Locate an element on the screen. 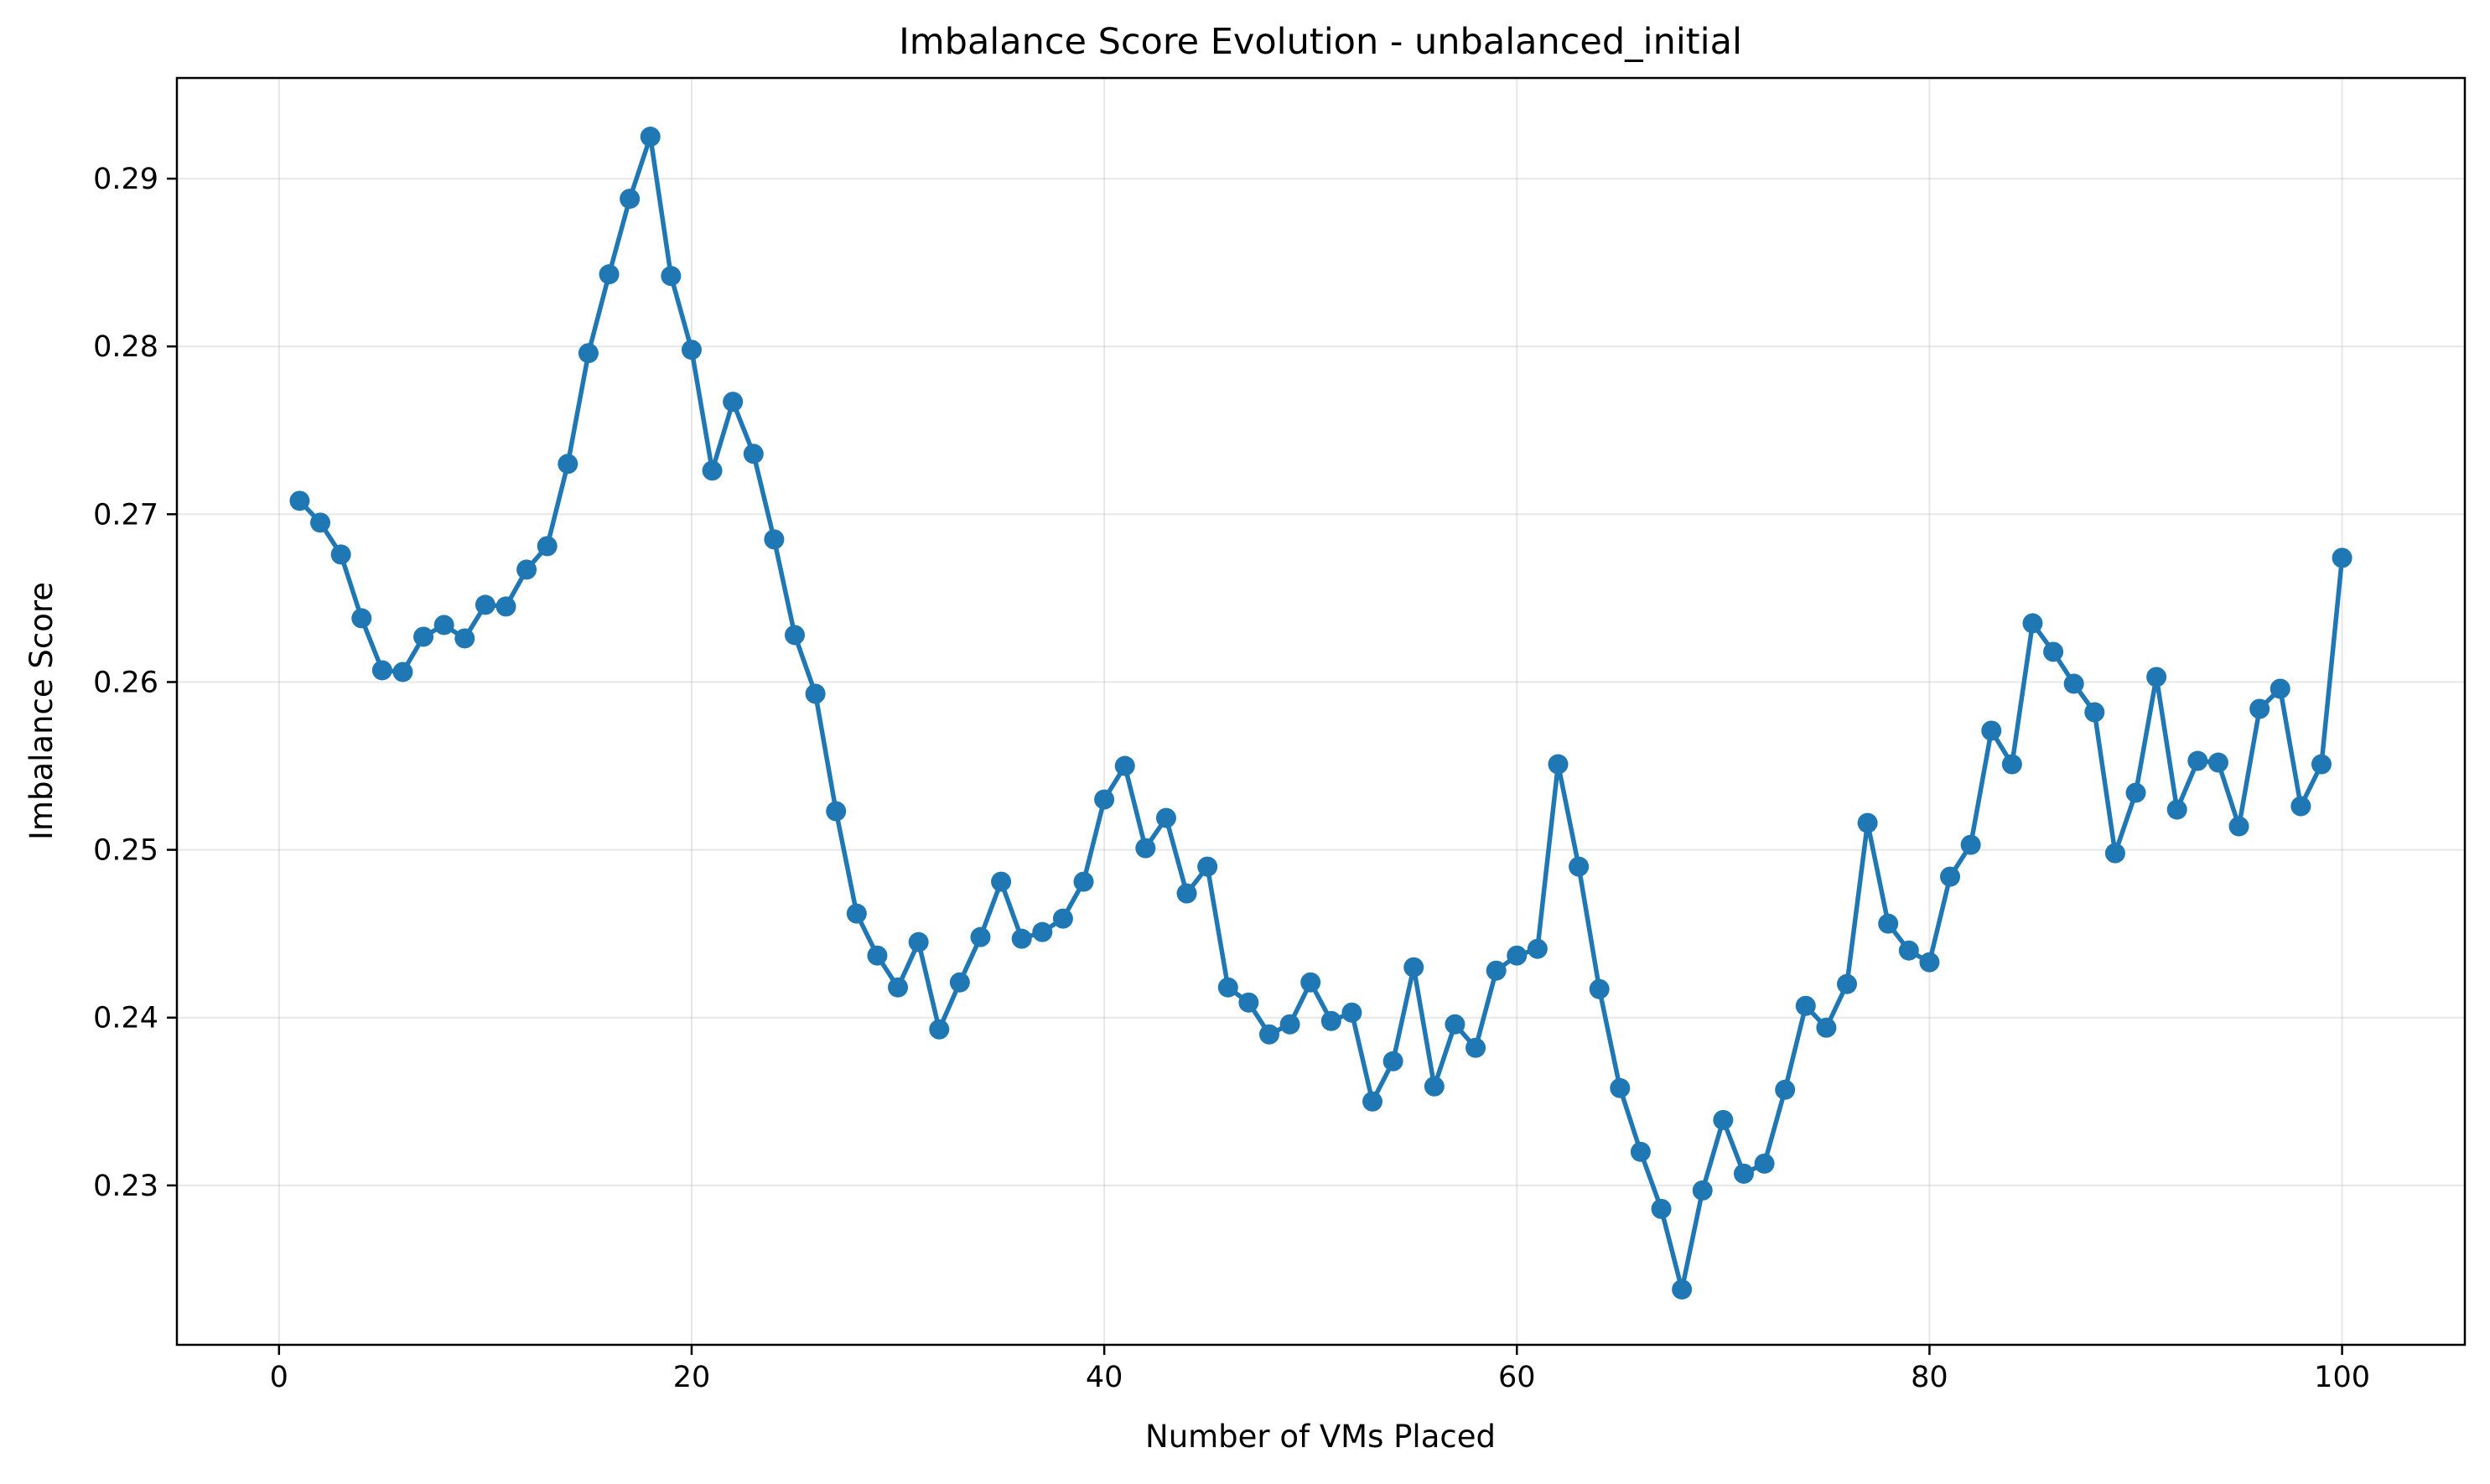 The height and width of the screenshot is (1484, 2490). y-tick-label: 0.26 is located at coordinates (125, 682).